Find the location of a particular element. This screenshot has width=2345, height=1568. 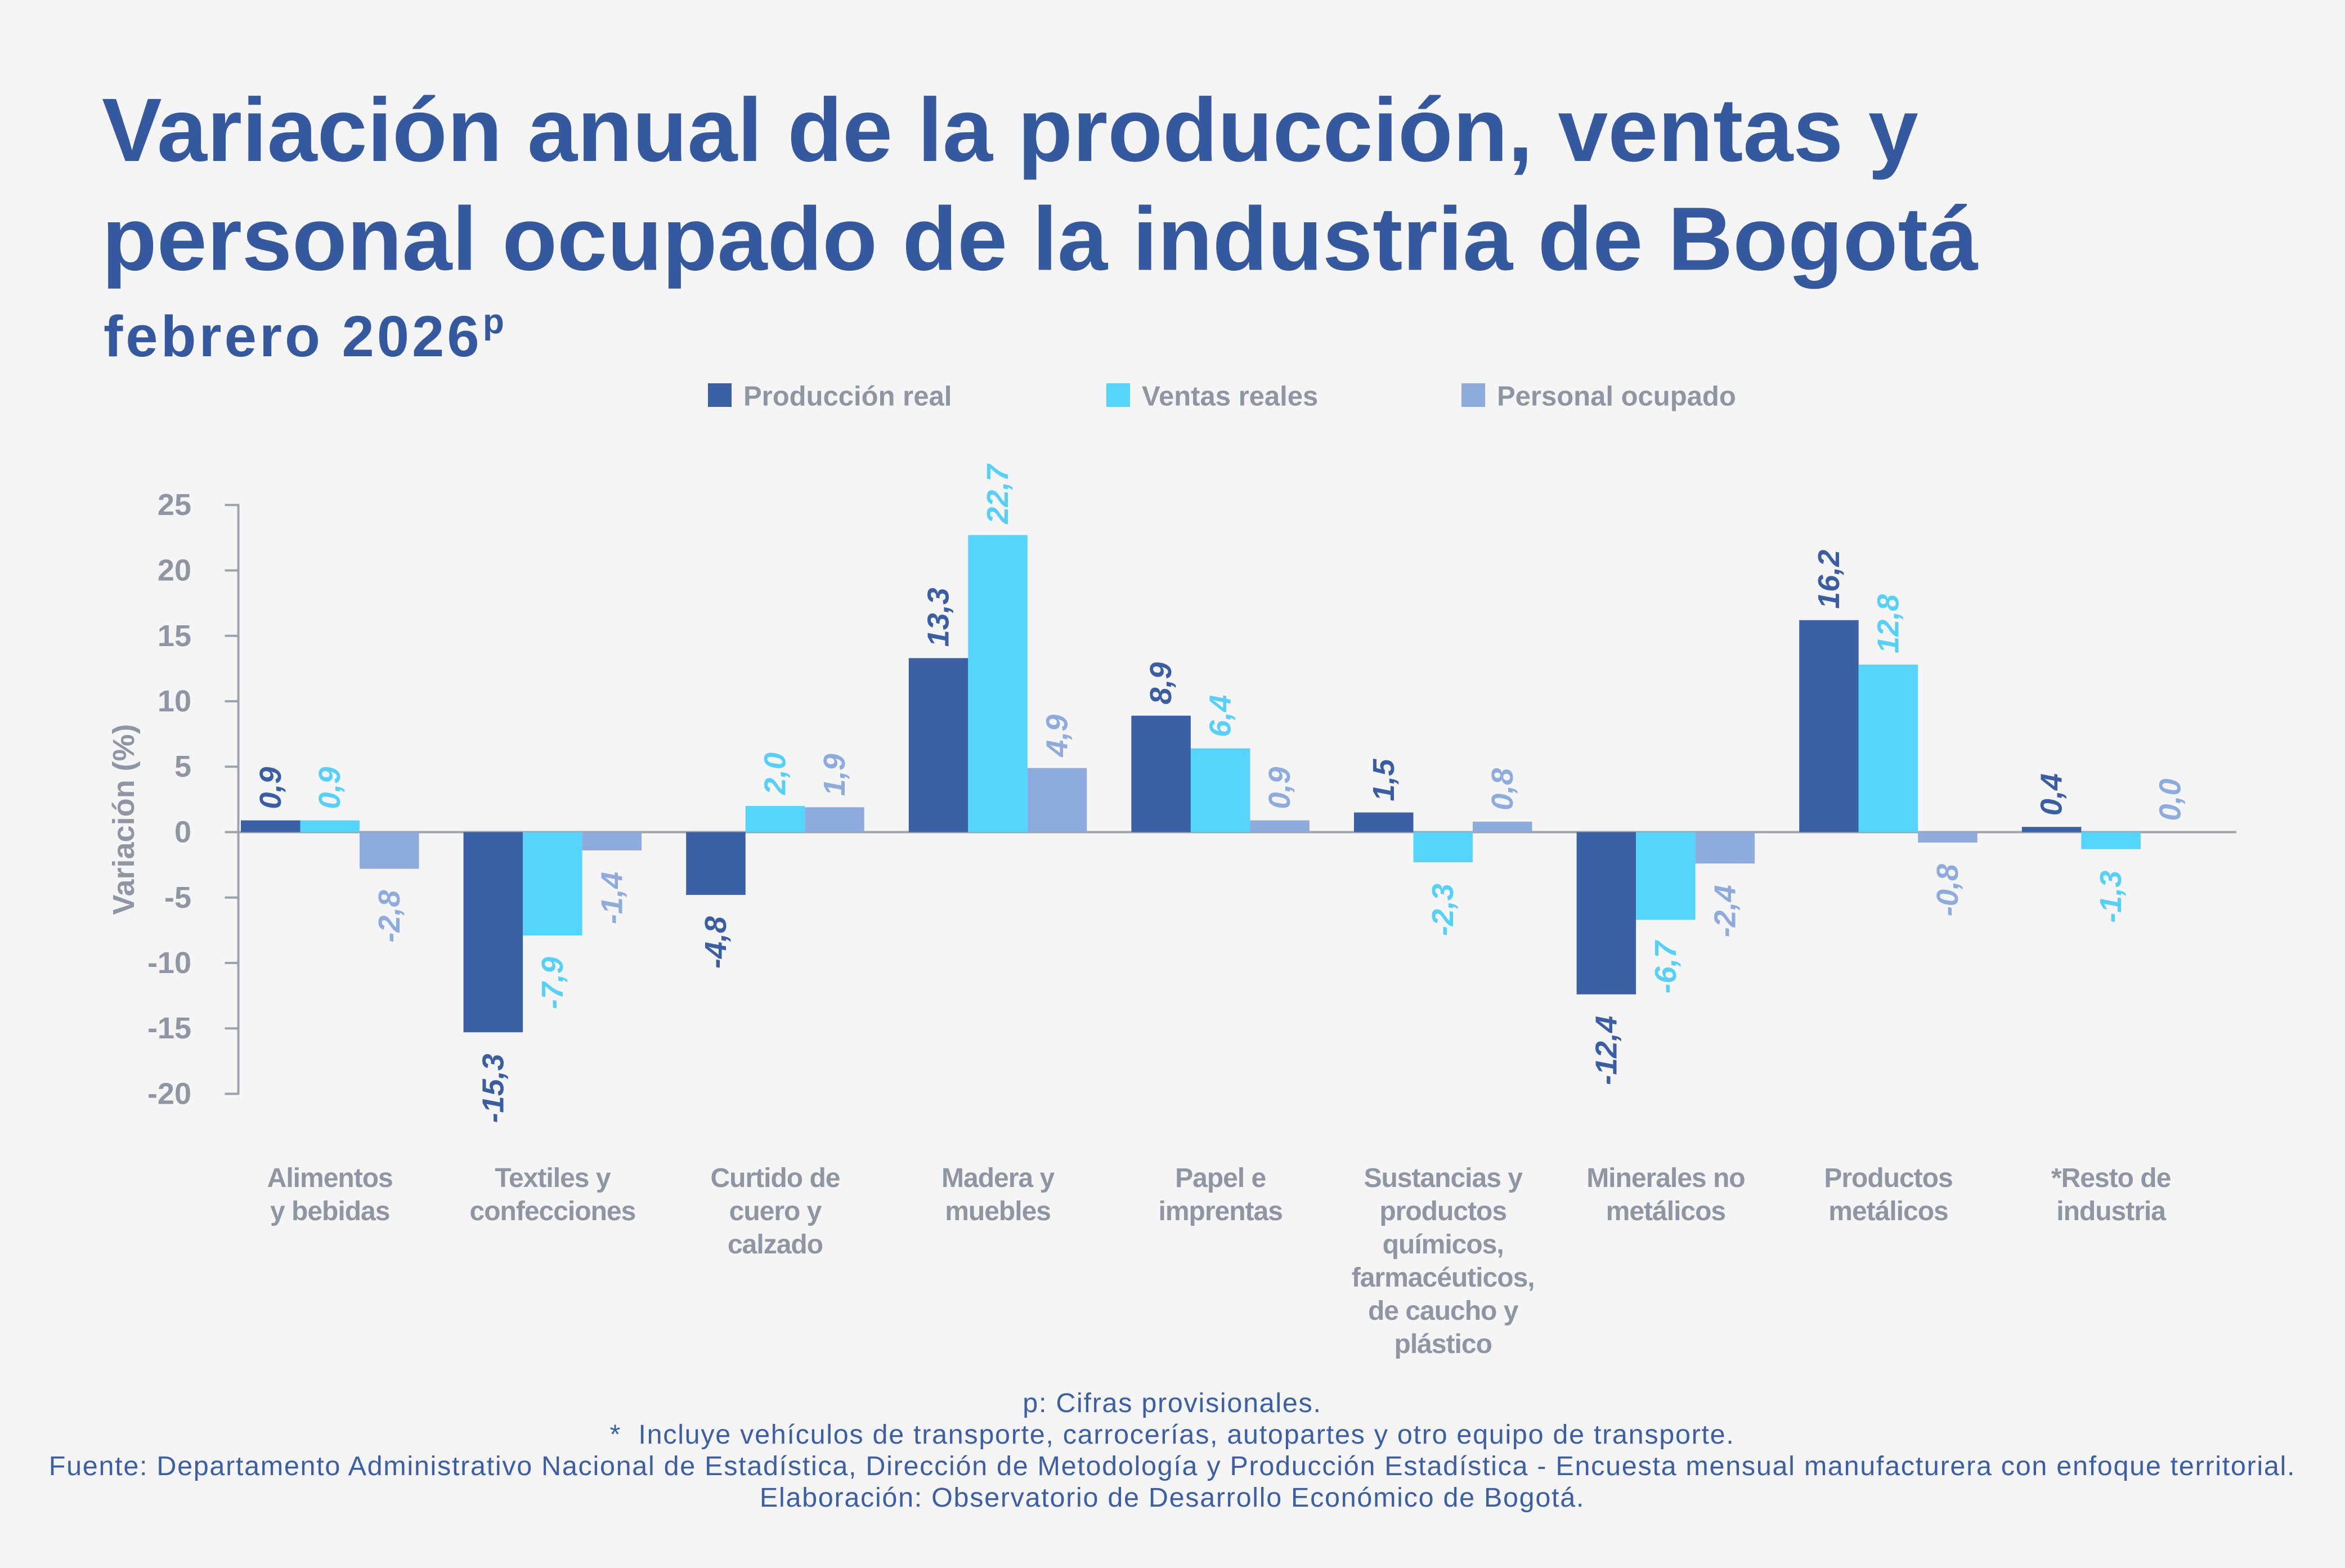

svg-text: 0,4 is located at coordinates (2052, 794).